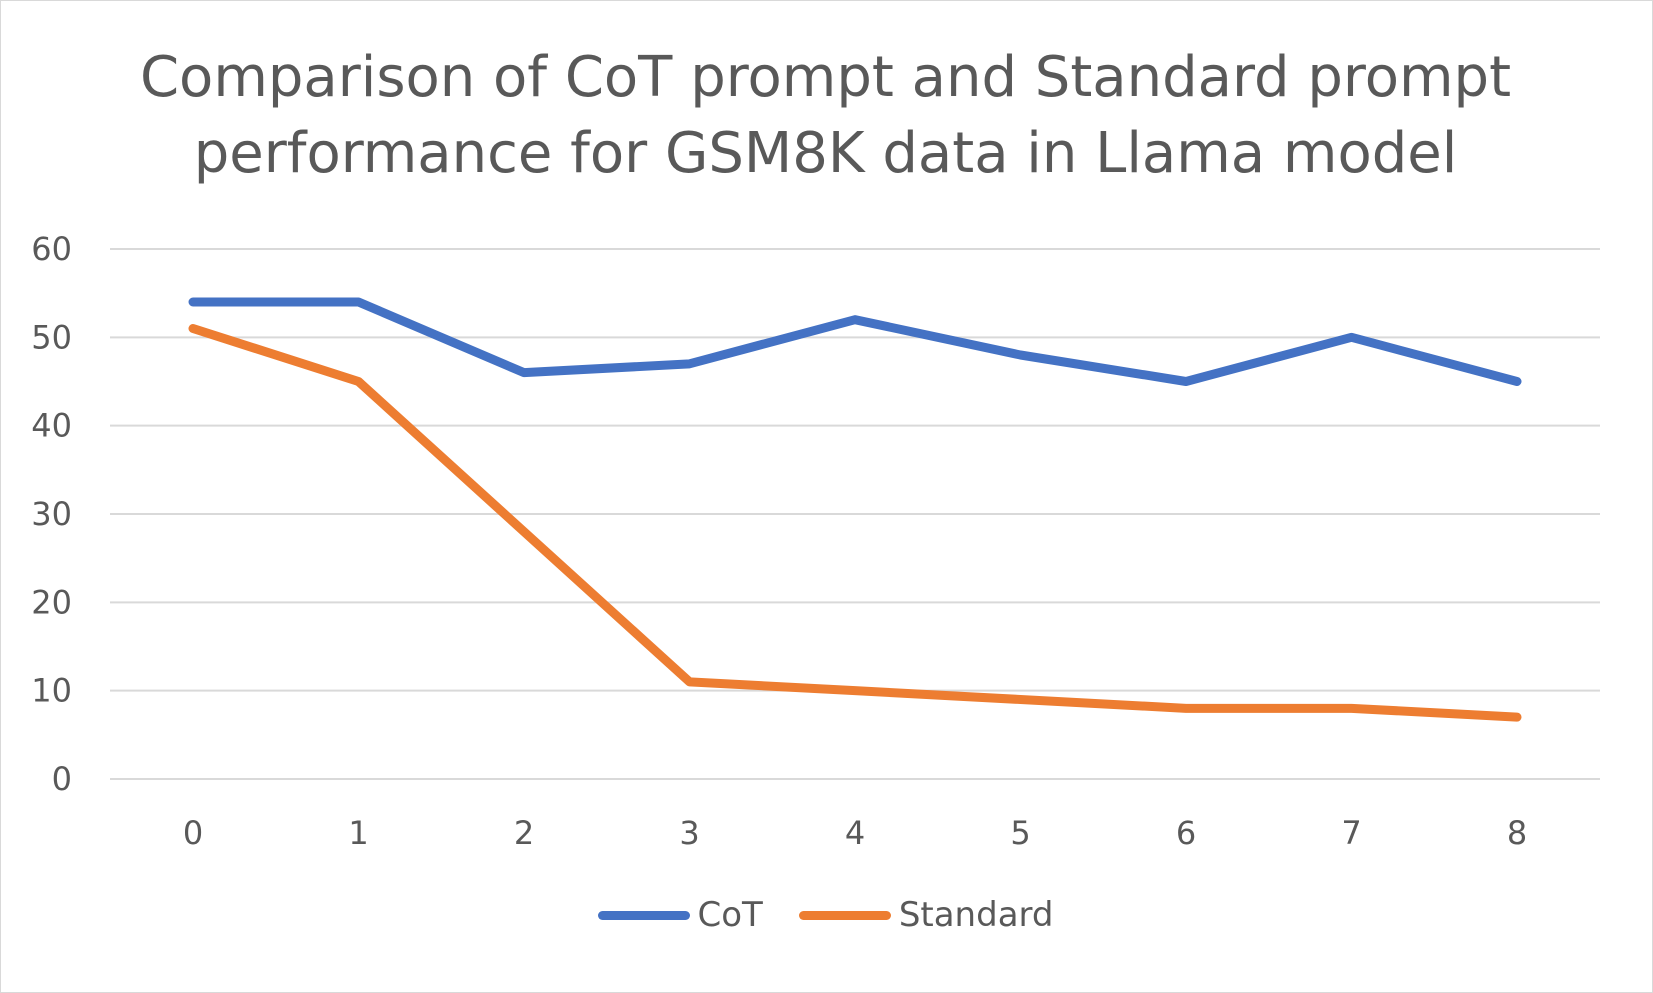 Image resolution: width=1653 pixels, height=993 pixels. I want to click on x-tick-label: 6, so click(1186, 833).